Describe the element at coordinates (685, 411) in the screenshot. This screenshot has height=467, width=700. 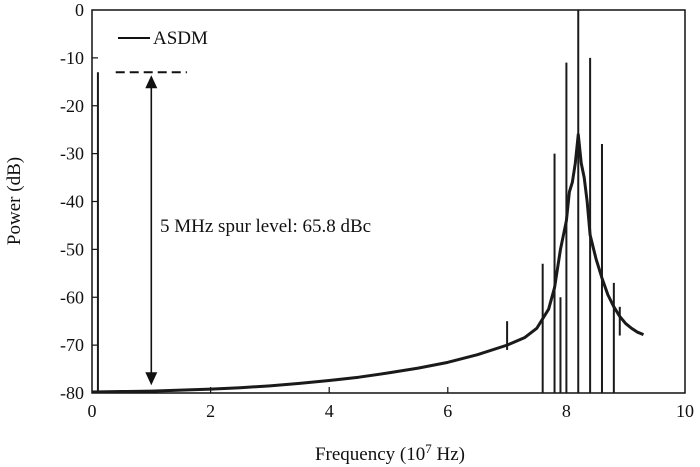
I see `x-tick-label: 10` at that location.